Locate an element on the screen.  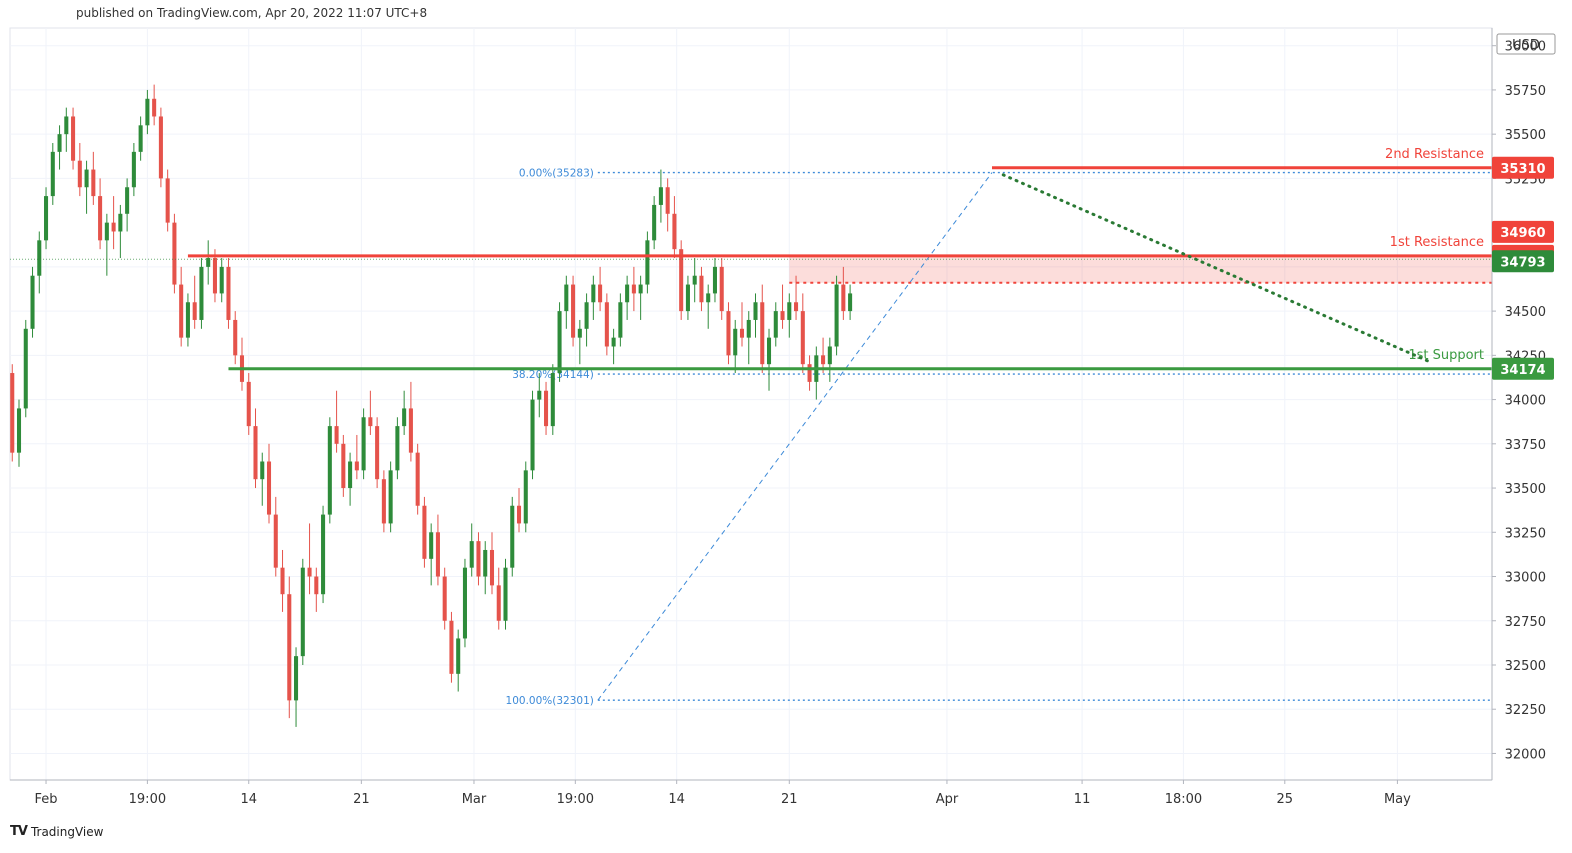
level-name-label: 1st Support is located at coordinates (1446, 355).